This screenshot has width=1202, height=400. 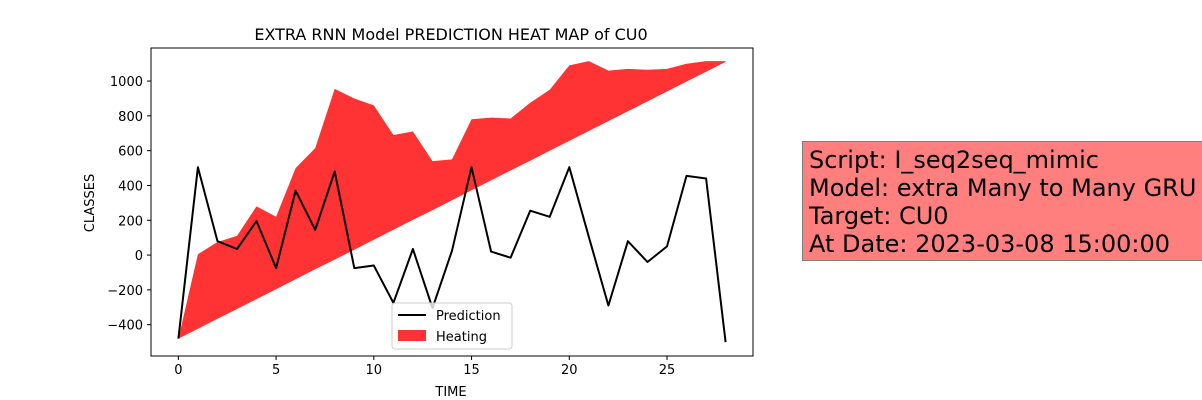 What do you see at coordinates (125, 291) in the screenshot?
I see `y-tick-label: −200` at bounding box center [125, 291].